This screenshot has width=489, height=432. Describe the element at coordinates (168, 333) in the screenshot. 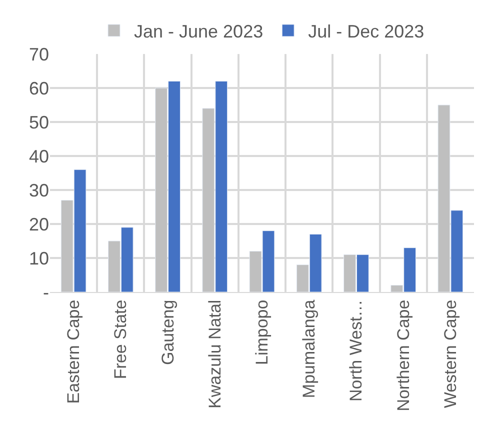

I see `x-tick-label: Gauteng` at that location.